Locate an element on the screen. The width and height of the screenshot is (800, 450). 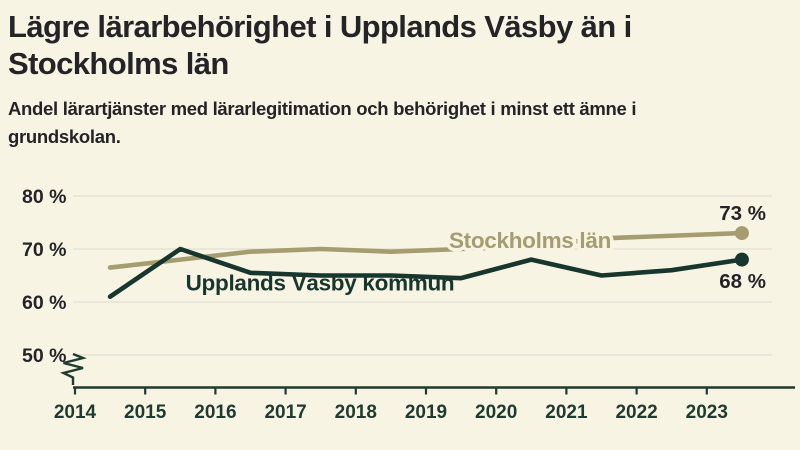
chart-subtitle-line2: grundskolan. is located at coordinates (64, 136).